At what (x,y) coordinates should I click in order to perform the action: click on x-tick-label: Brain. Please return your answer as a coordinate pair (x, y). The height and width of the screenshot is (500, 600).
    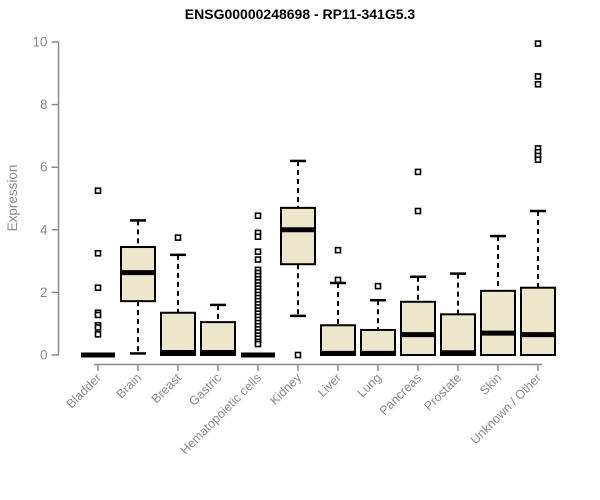
    Looking at the image, I should click on (129, 386).